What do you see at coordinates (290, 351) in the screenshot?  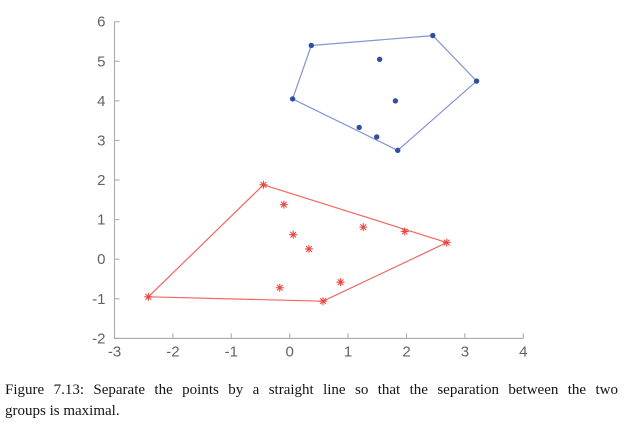 I see `x-tick-label: 0` at bounding box center [290, 351].